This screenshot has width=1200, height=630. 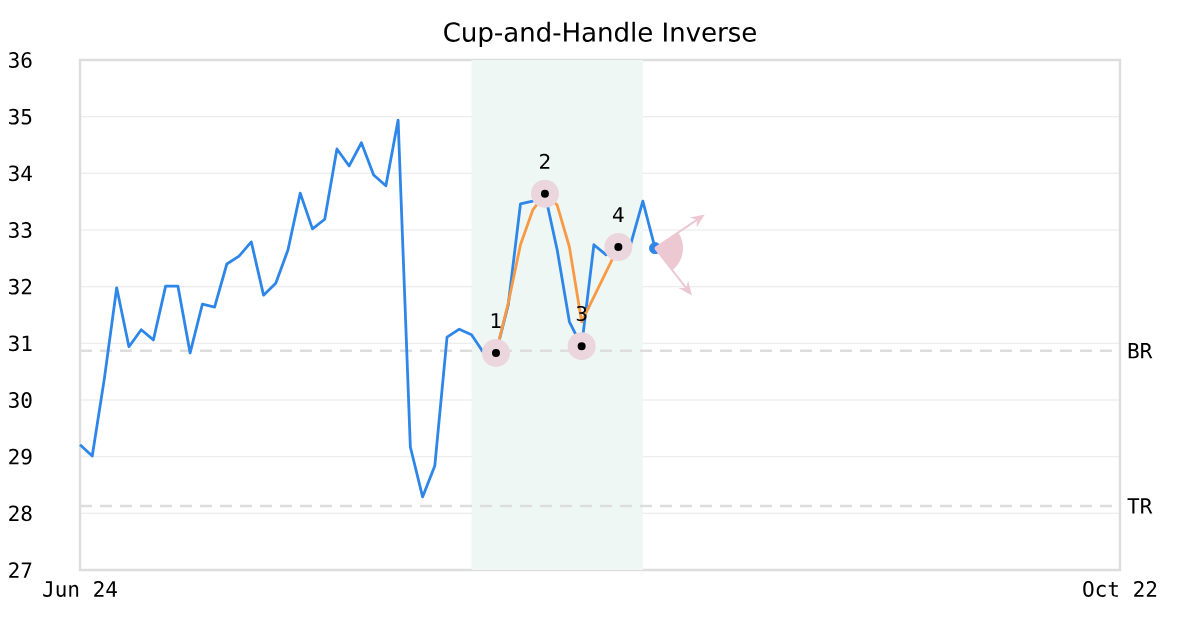 I want to click on x-tick-label: Oct 22, so click(x=1120, y=589).